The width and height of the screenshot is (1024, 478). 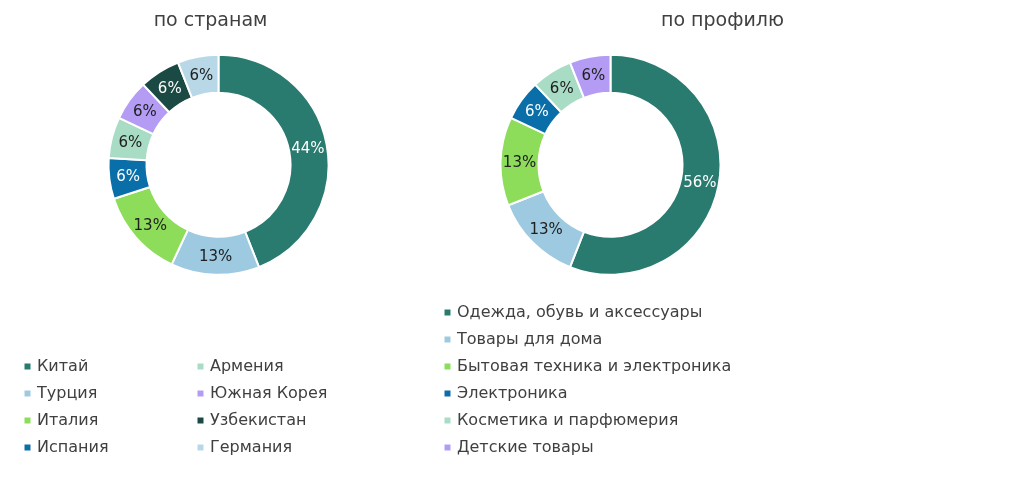 I want to click on legend-label: Китай, so click(x=63, y=365).